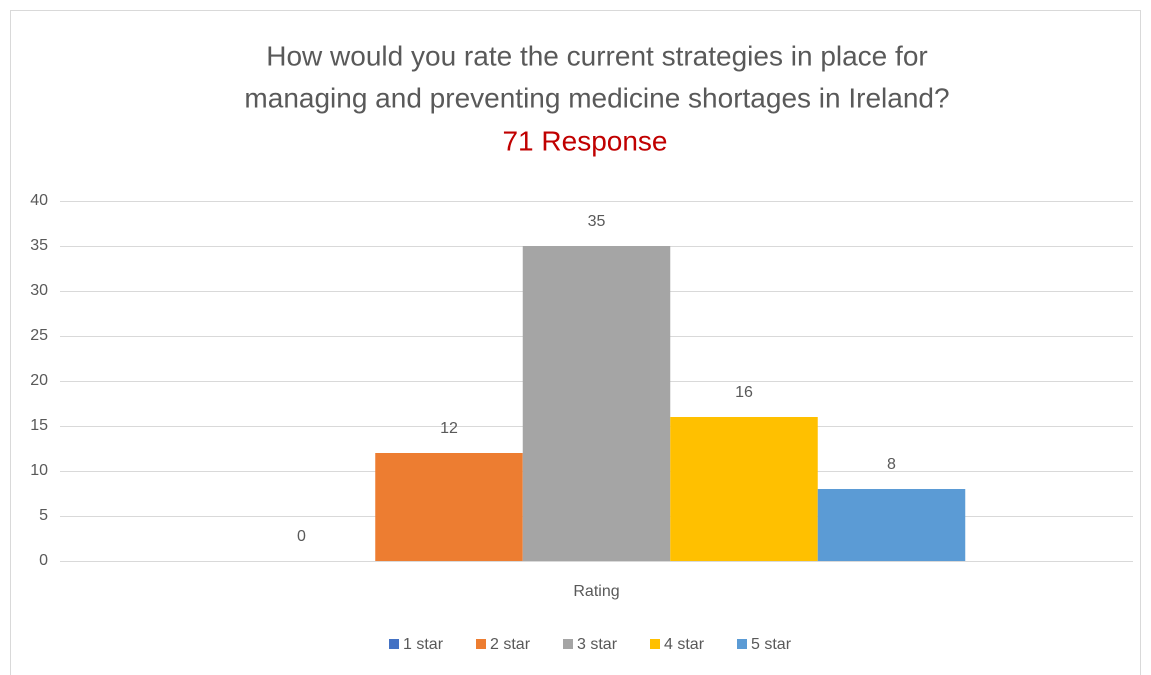 The image size is (1151, 675). I want to click on chart-subtitle: 71 Response, so click(584, 140).